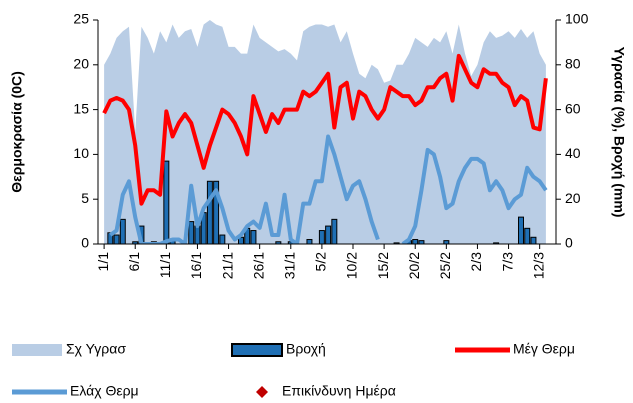 This screenshot has height=403, width=633. I want to click on x-tick-label: 20/2, so click(414, 265).